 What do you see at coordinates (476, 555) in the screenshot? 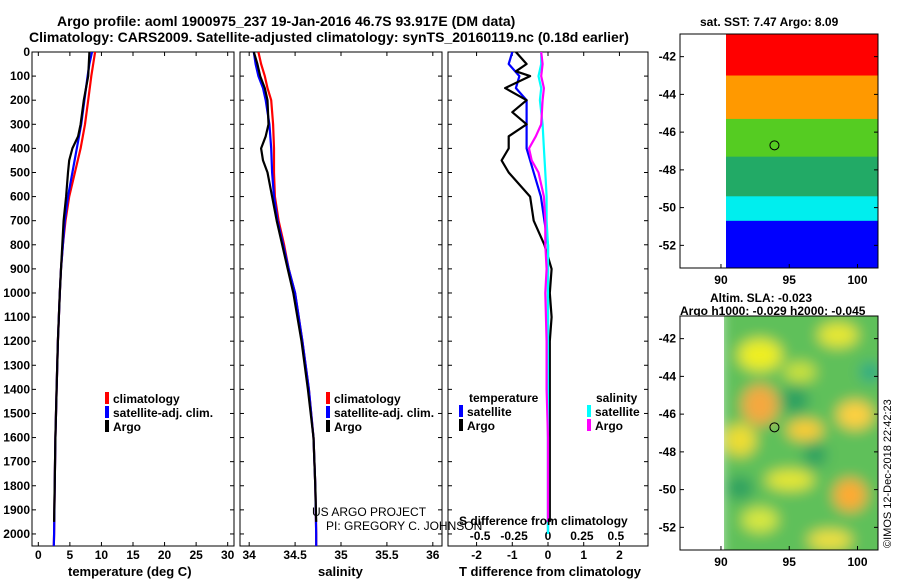
I see `x-tick-label: -2` at bounding box center [476, 555].